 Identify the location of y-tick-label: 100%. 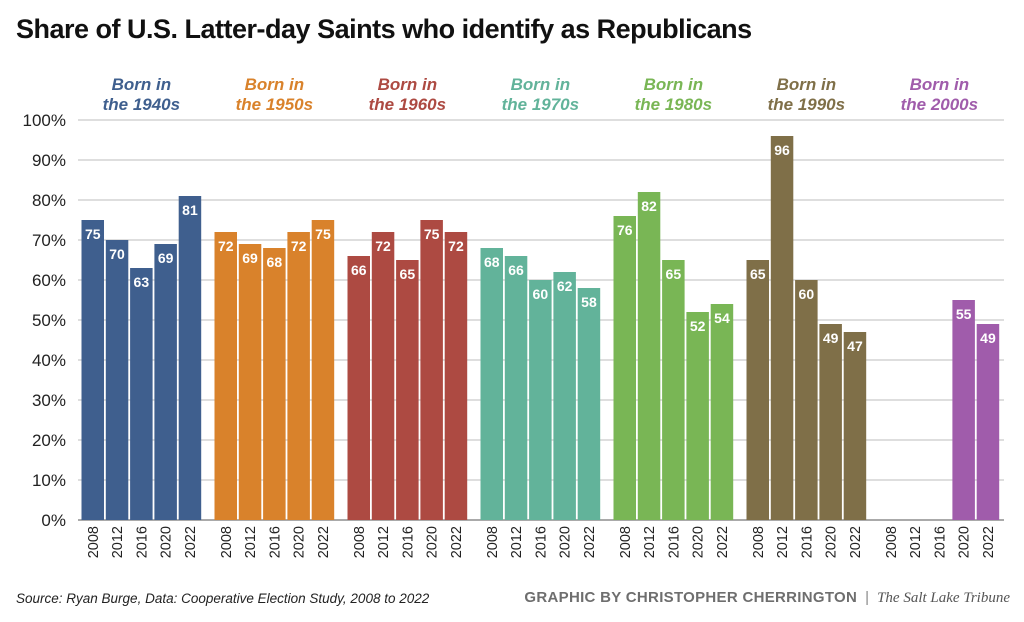
(44, 120).